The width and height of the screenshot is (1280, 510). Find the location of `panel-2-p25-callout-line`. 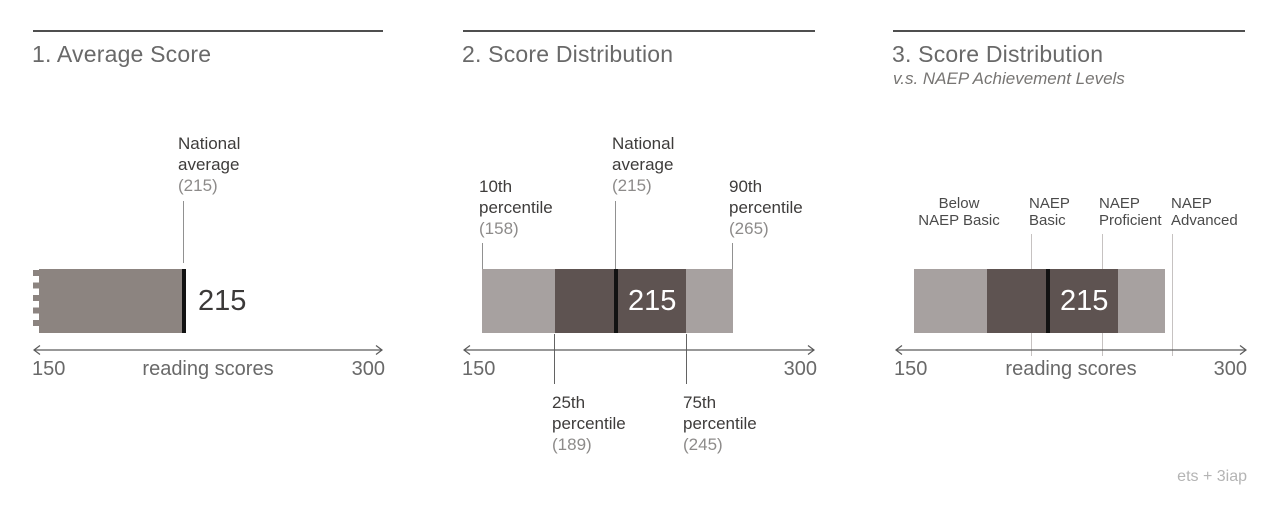

panel-2-p25-callout-line is located at coordinates (554, 359).